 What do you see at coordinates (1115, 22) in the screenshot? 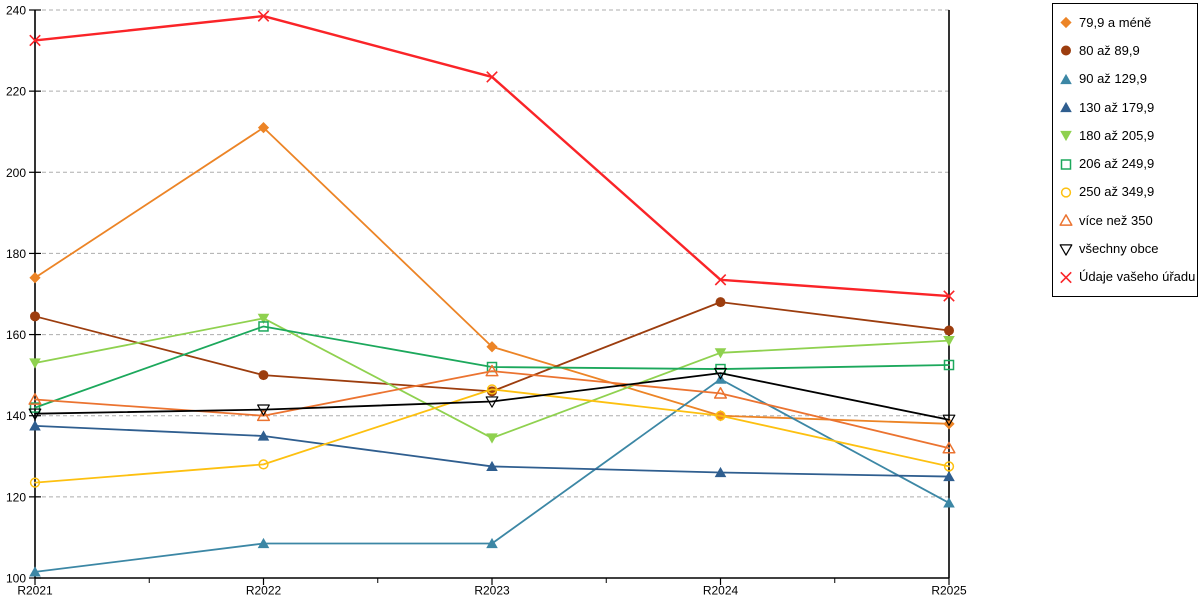
I see `legend-label: 79,9 a méně` at bounding box center [1115, 22].